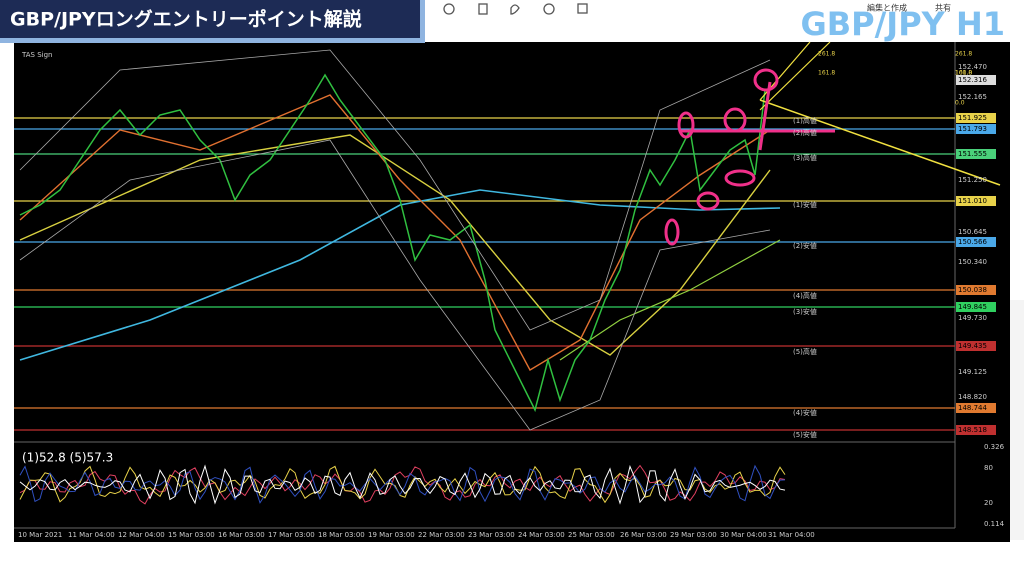  I want to click on indicator-name: TAS Sign, so click(36, 55).